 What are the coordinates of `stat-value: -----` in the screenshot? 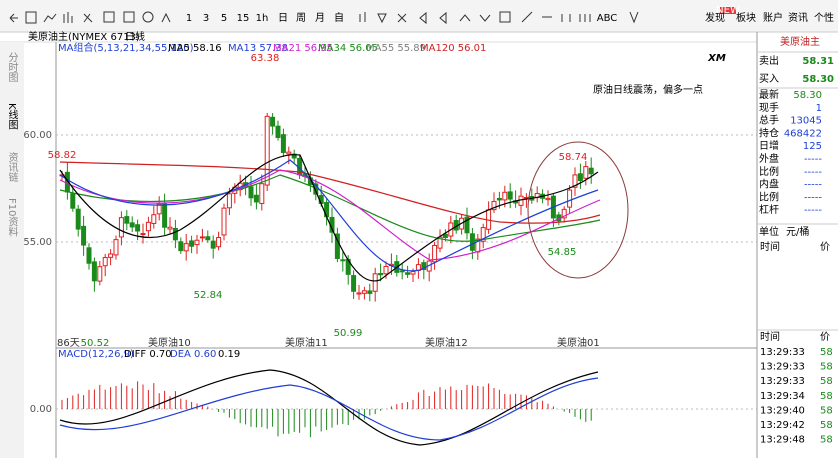 It's located at (813, 159).